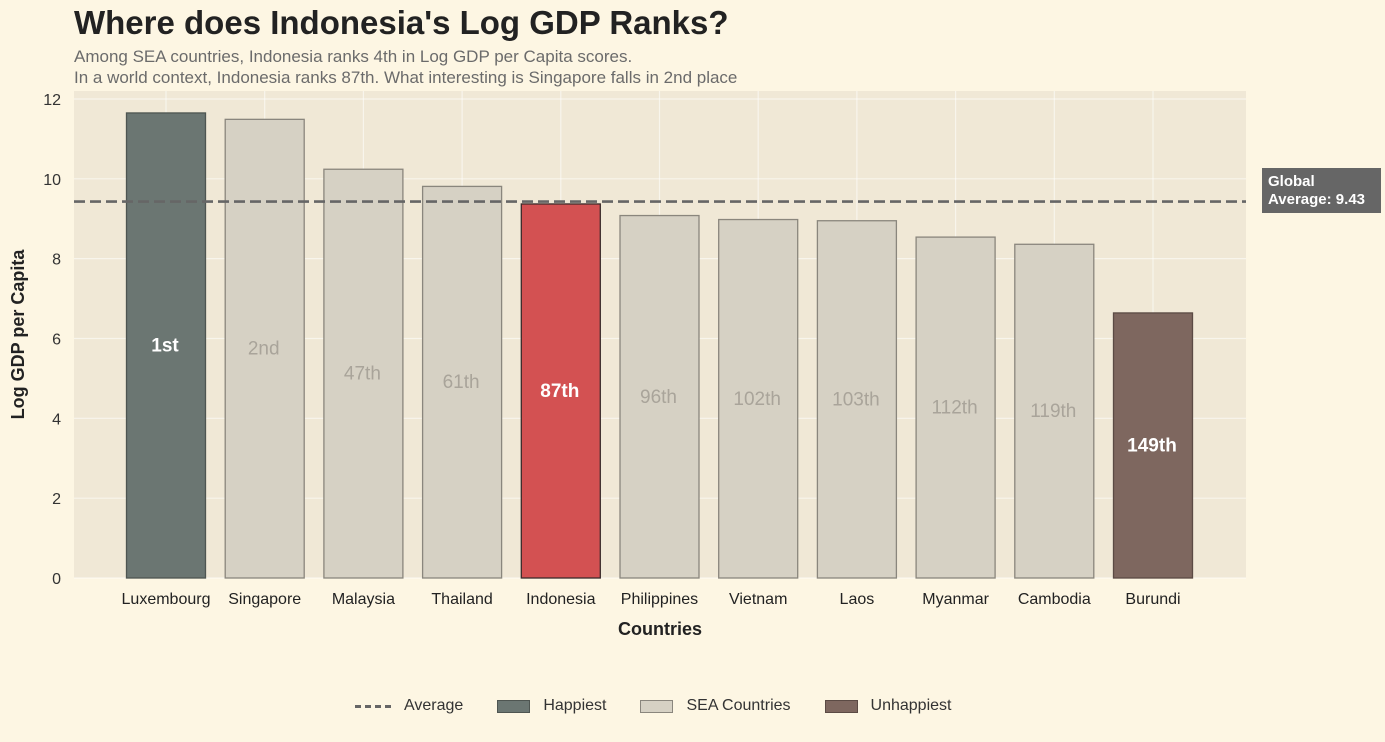 Image resolution: width=1385 pixels, height=742 pixels. I want to click on x-tick-label-luxembourg: Luxembourg, so click(166, 599).